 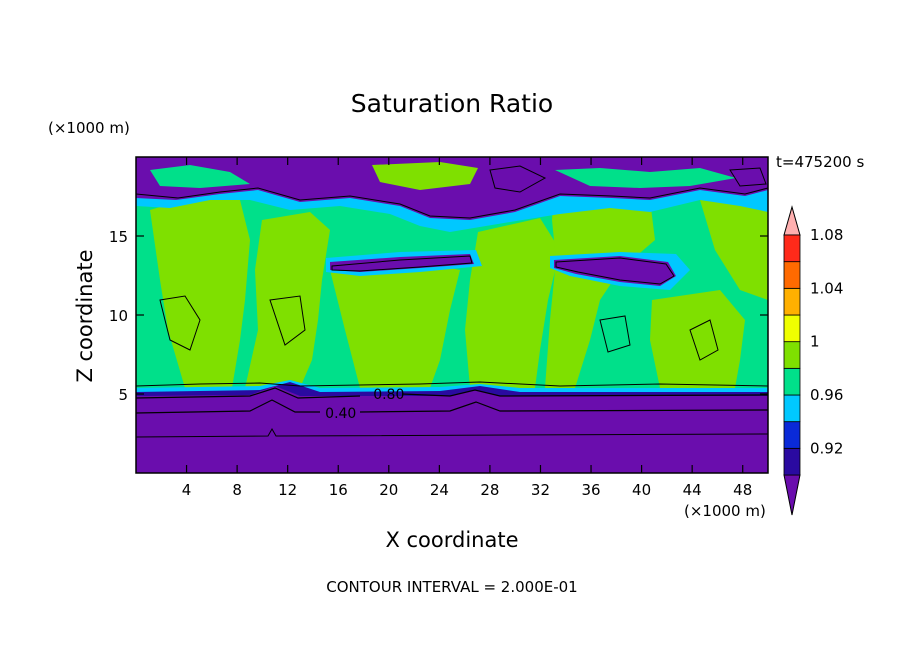 What do you see at coordinates (451, 540) in the screenshot?
I see `x-axis-title: X coordinate` at bounding box center [451, 540].